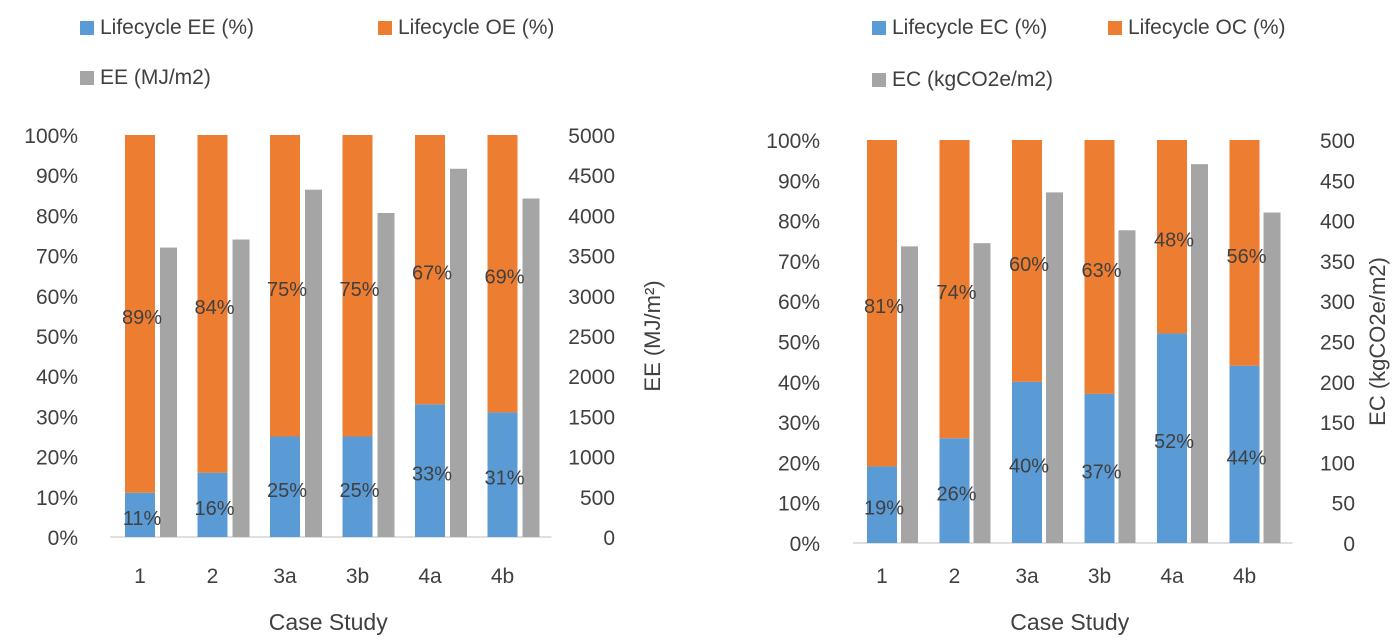  What do you see at coordinates (1337, 302) in the screenshot?
I see `y2-tick-label: 300` at bounding box center [1337, 302].